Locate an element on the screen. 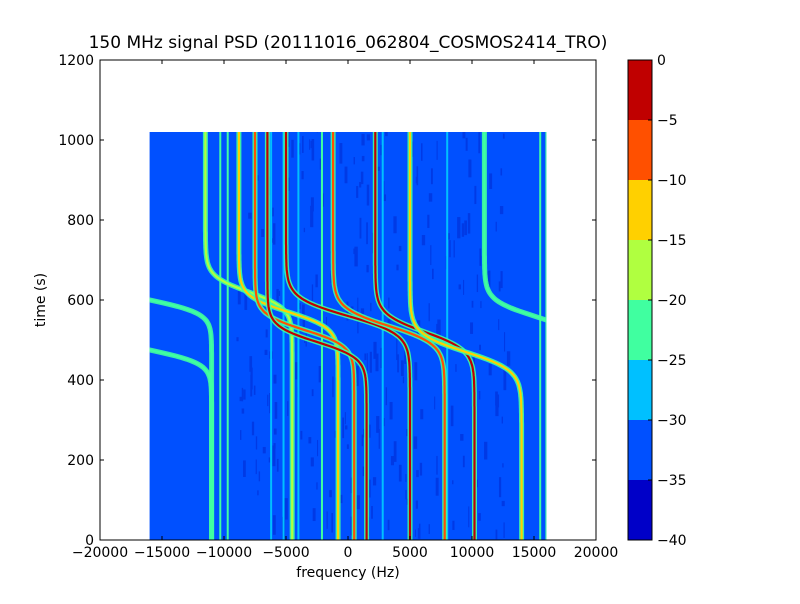  x-tick-label: −15000 is located at coordinates (162, 553).